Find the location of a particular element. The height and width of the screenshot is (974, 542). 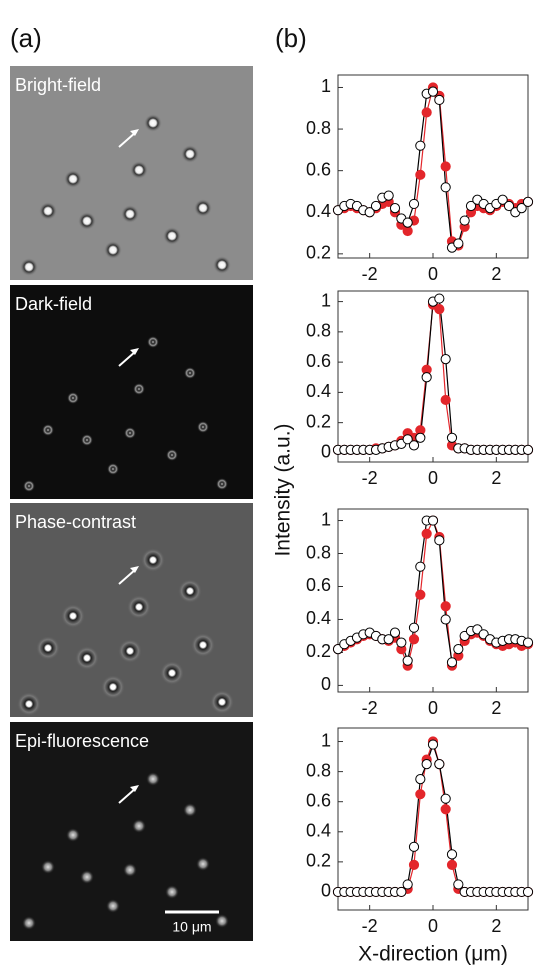

micrograph: Dark-field is located at coordinates (131, 392).